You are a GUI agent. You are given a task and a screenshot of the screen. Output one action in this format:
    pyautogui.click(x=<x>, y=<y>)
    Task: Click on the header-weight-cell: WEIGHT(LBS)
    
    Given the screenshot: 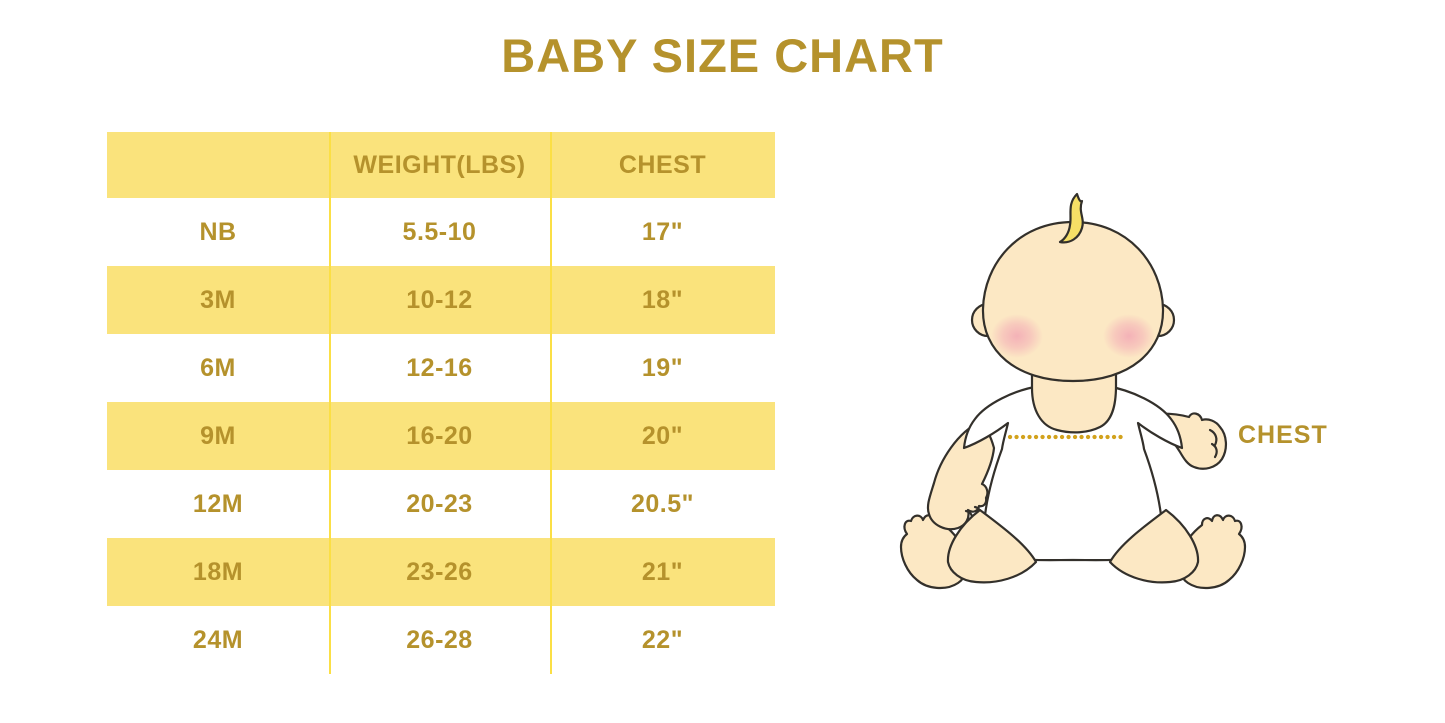 What is the action you would take?
    pyautogui.click(x=439, y=164)
    